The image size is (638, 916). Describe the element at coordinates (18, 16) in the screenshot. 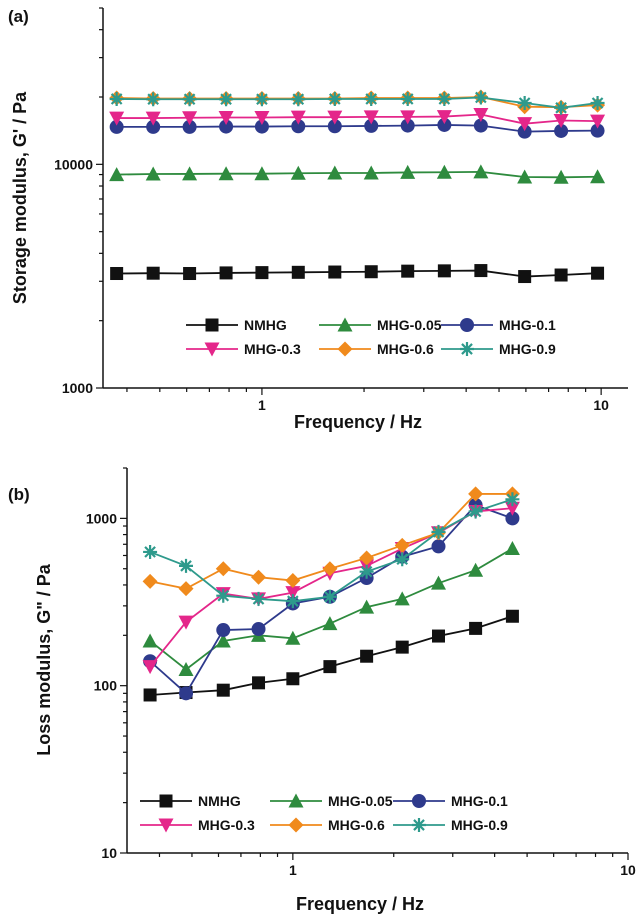

I see `panel-label: (a)` at that location.